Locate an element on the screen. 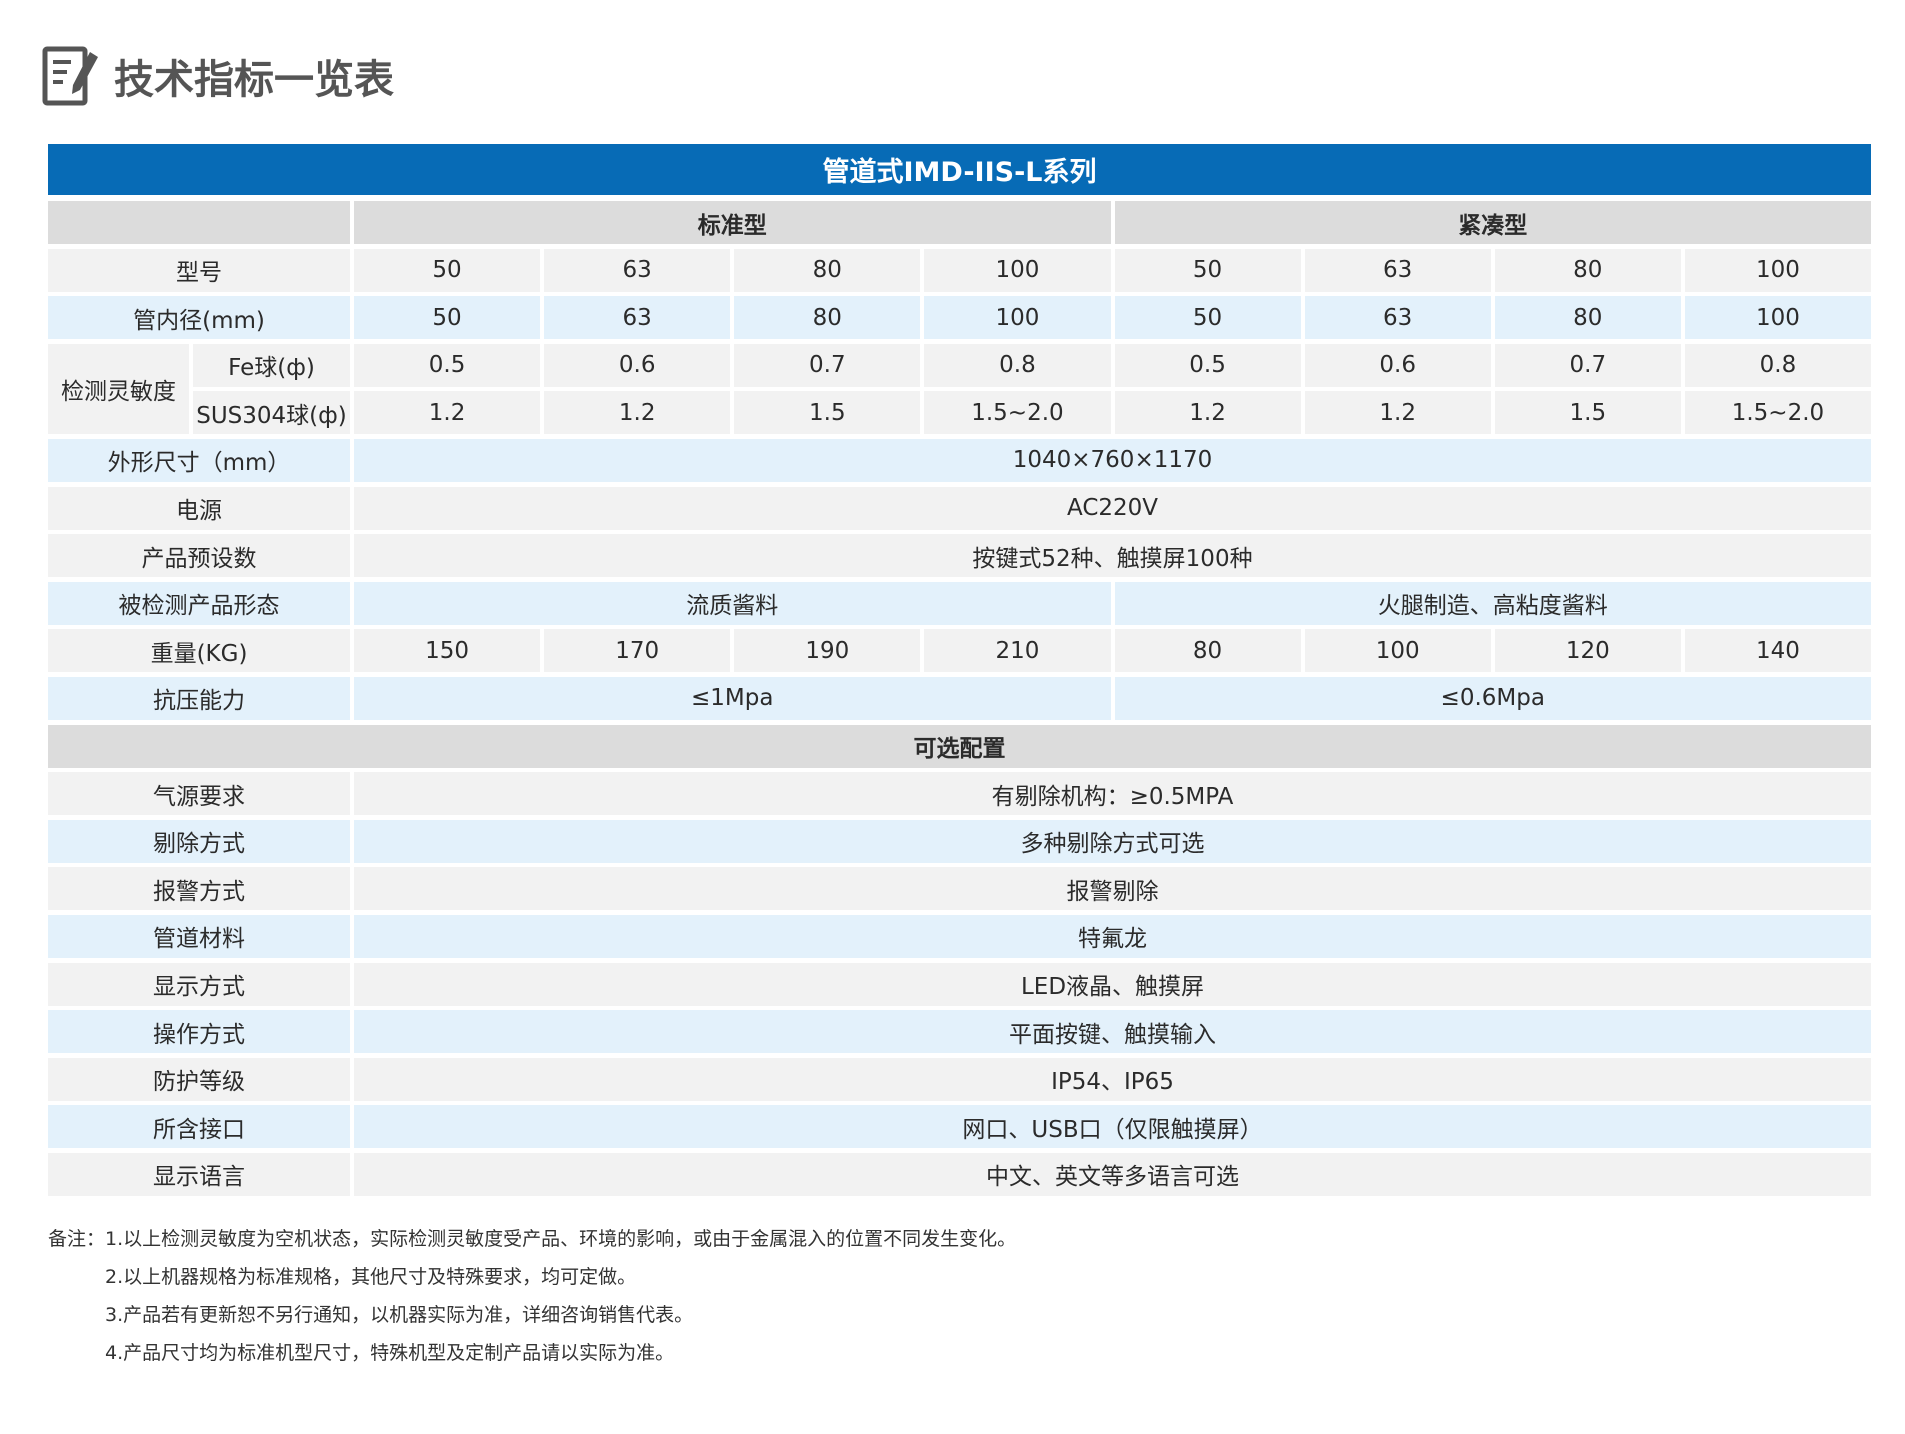 This screenshot has width=1905, height=1434. value-cell: 170 is located at coordinates (637, 651).